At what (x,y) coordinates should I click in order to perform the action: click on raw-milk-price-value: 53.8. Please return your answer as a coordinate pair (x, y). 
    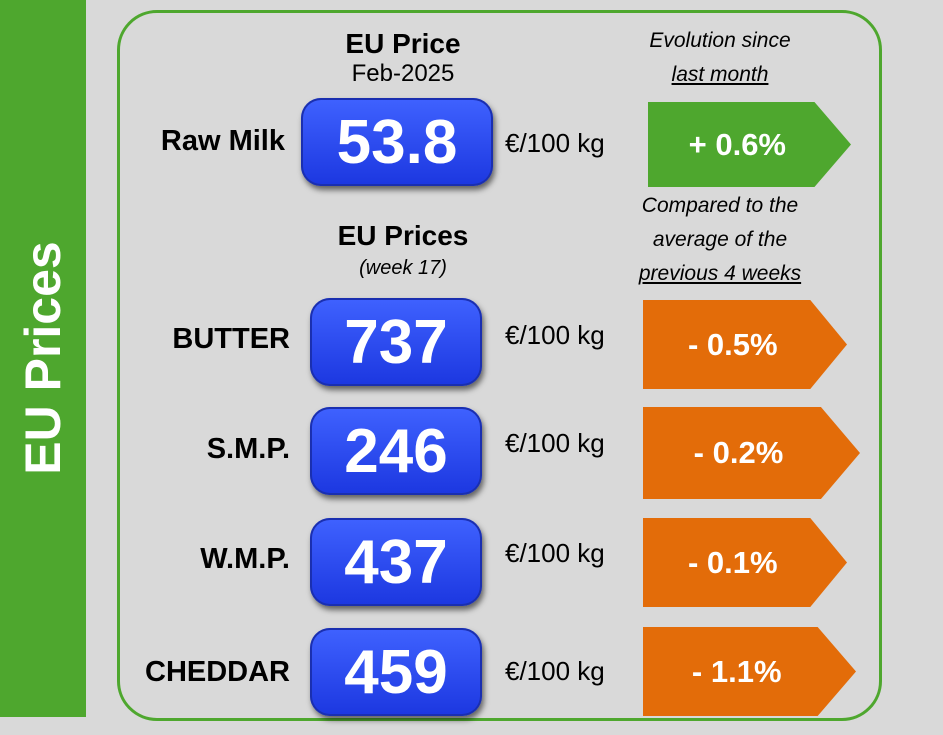
    Looking at the image, I should click on (397, 142).